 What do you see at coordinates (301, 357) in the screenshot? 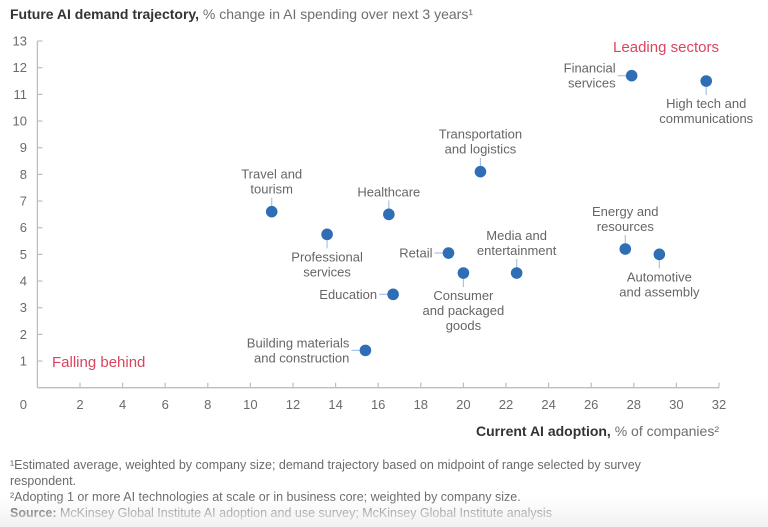
I see `point-label: and construction` at bounding box center [301, 357].